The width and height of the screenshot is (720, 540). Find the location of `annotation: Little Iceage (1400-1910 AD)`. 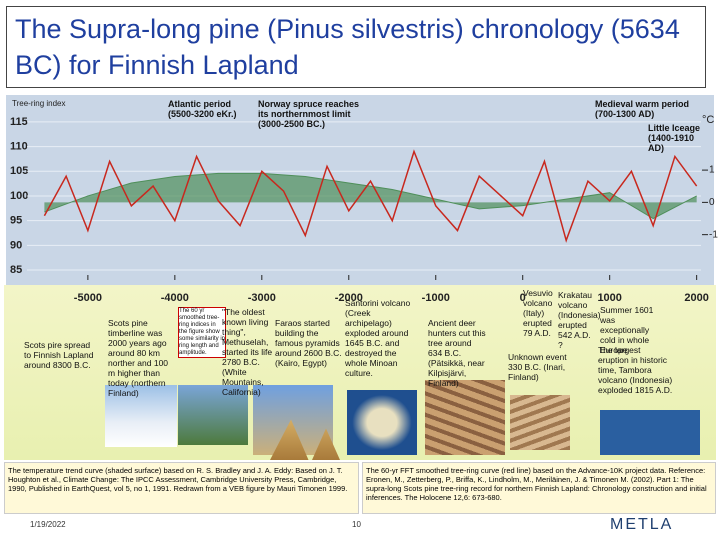

annotation: Little Iceage (1400-1910 AD) is located at coordinates (674, 138).